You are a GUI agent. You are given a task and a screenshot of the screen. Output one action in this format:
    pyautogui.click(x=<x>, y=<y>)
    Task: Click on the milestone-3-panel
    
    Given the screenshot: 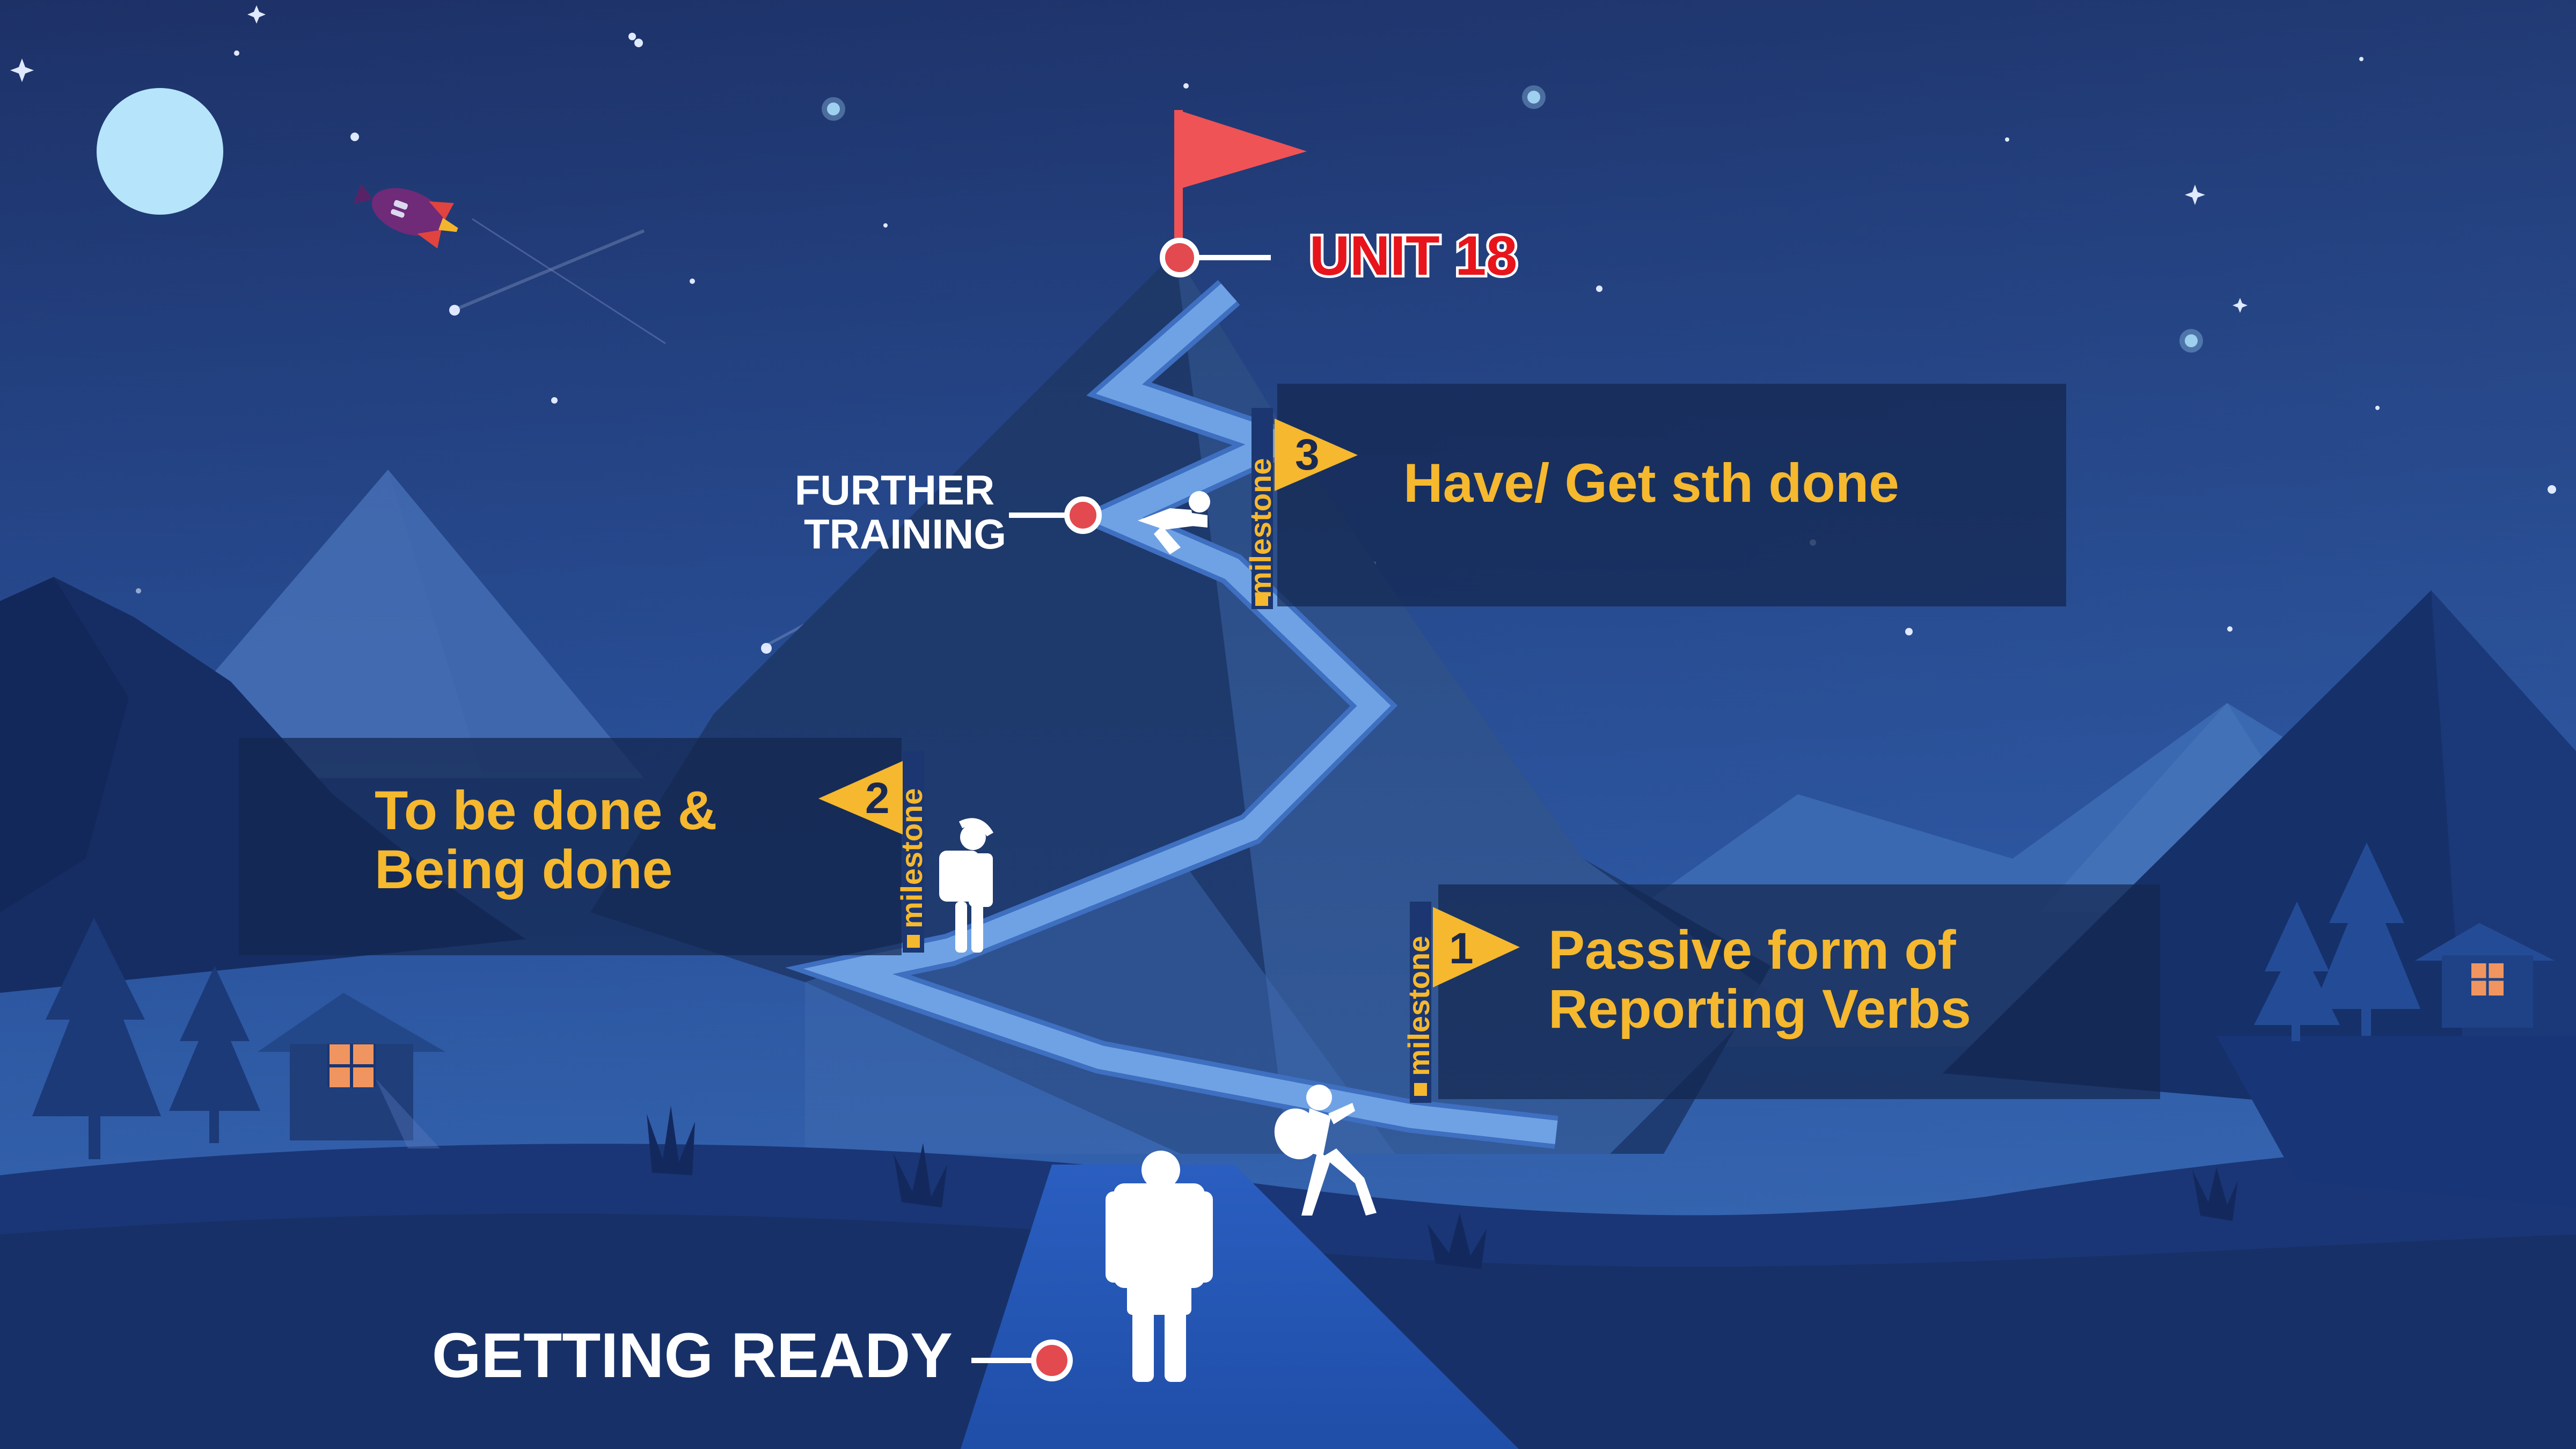 What is the action you would take?
    pyautogui.click(x=1671, y=495)
    